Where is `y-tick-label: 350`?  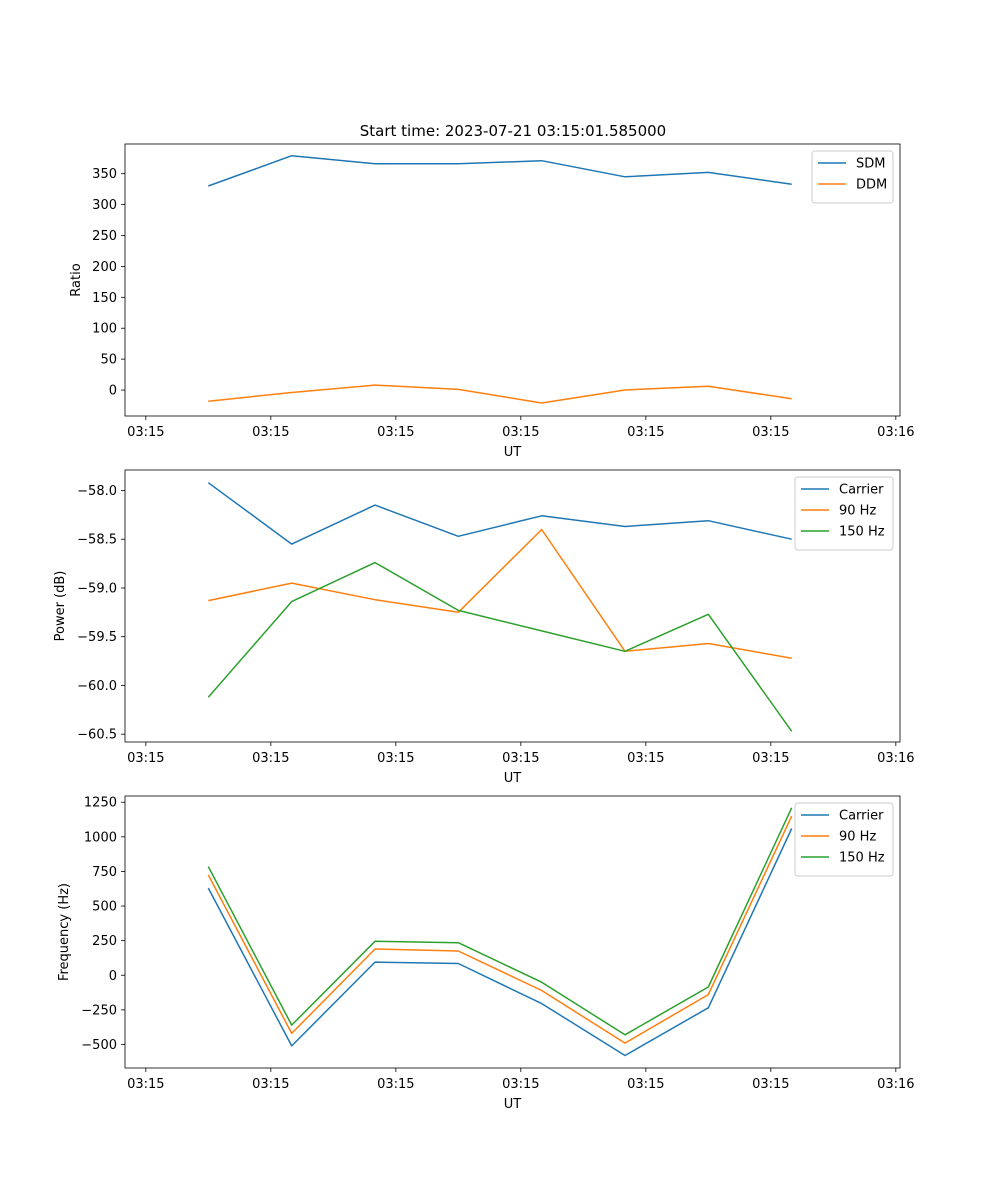
y-tick-label: 350 is located at coordinates (104, 174).